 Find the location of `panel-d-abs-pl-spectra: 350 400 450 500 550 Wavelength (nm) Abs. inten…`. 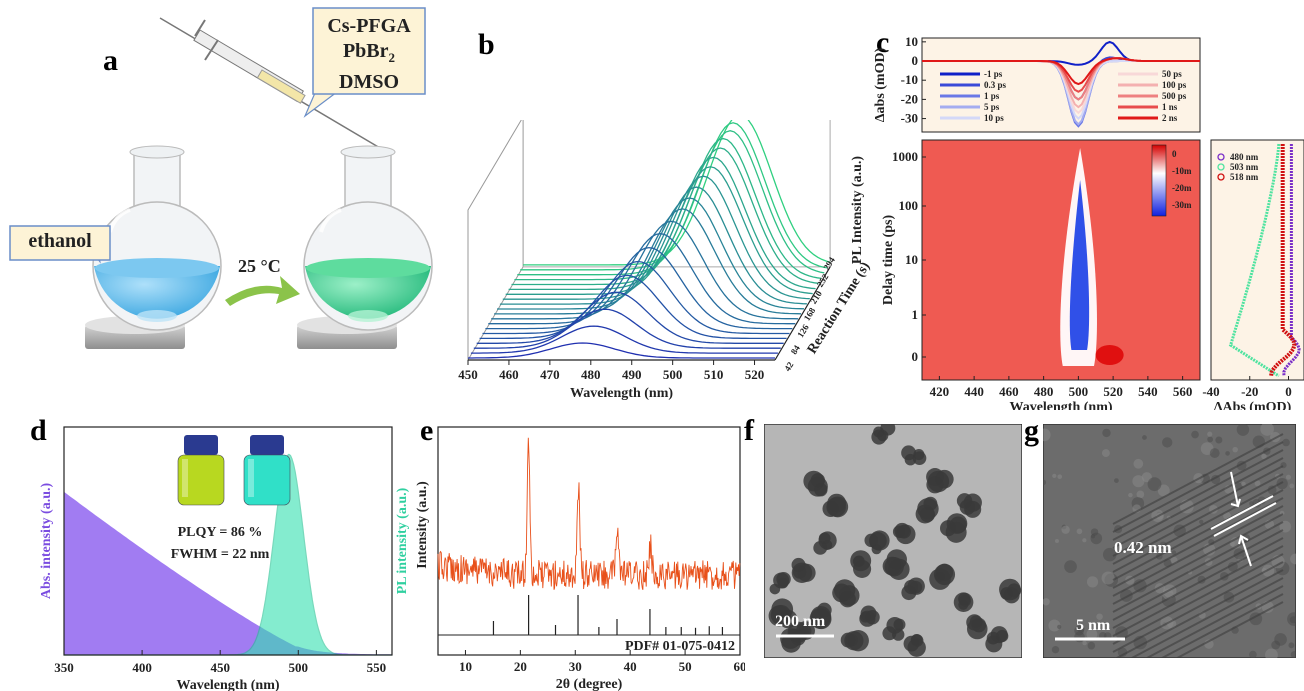

panel-d-abs-pl-spectra: 350 400 450 500 550 Wavelength (nm) Abs. inten… is located at coordinates (224, 558).